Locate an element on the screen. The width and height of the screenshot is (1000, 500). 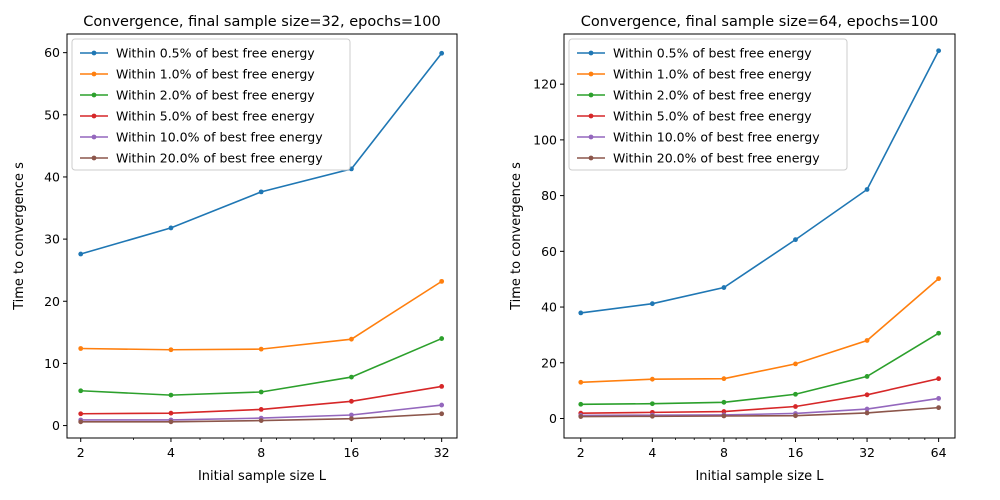
legend-box is located at coordinates (211, 104).